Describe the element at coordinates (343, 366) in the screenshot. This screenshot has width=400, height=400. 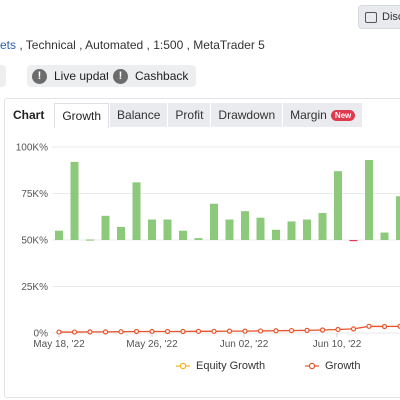
I see `legend-growth-label: Growth` at that location.